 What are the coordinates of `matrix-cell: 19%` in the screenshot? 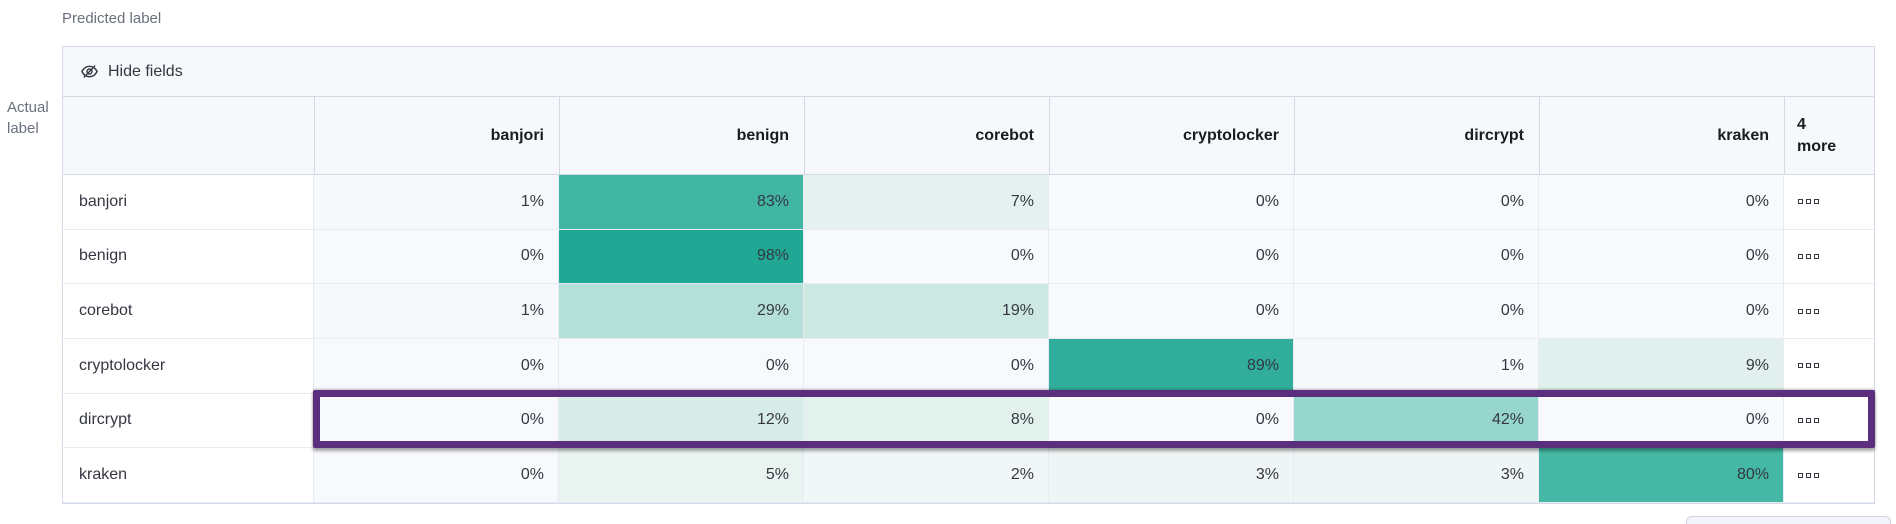 It's located at (926, 311).